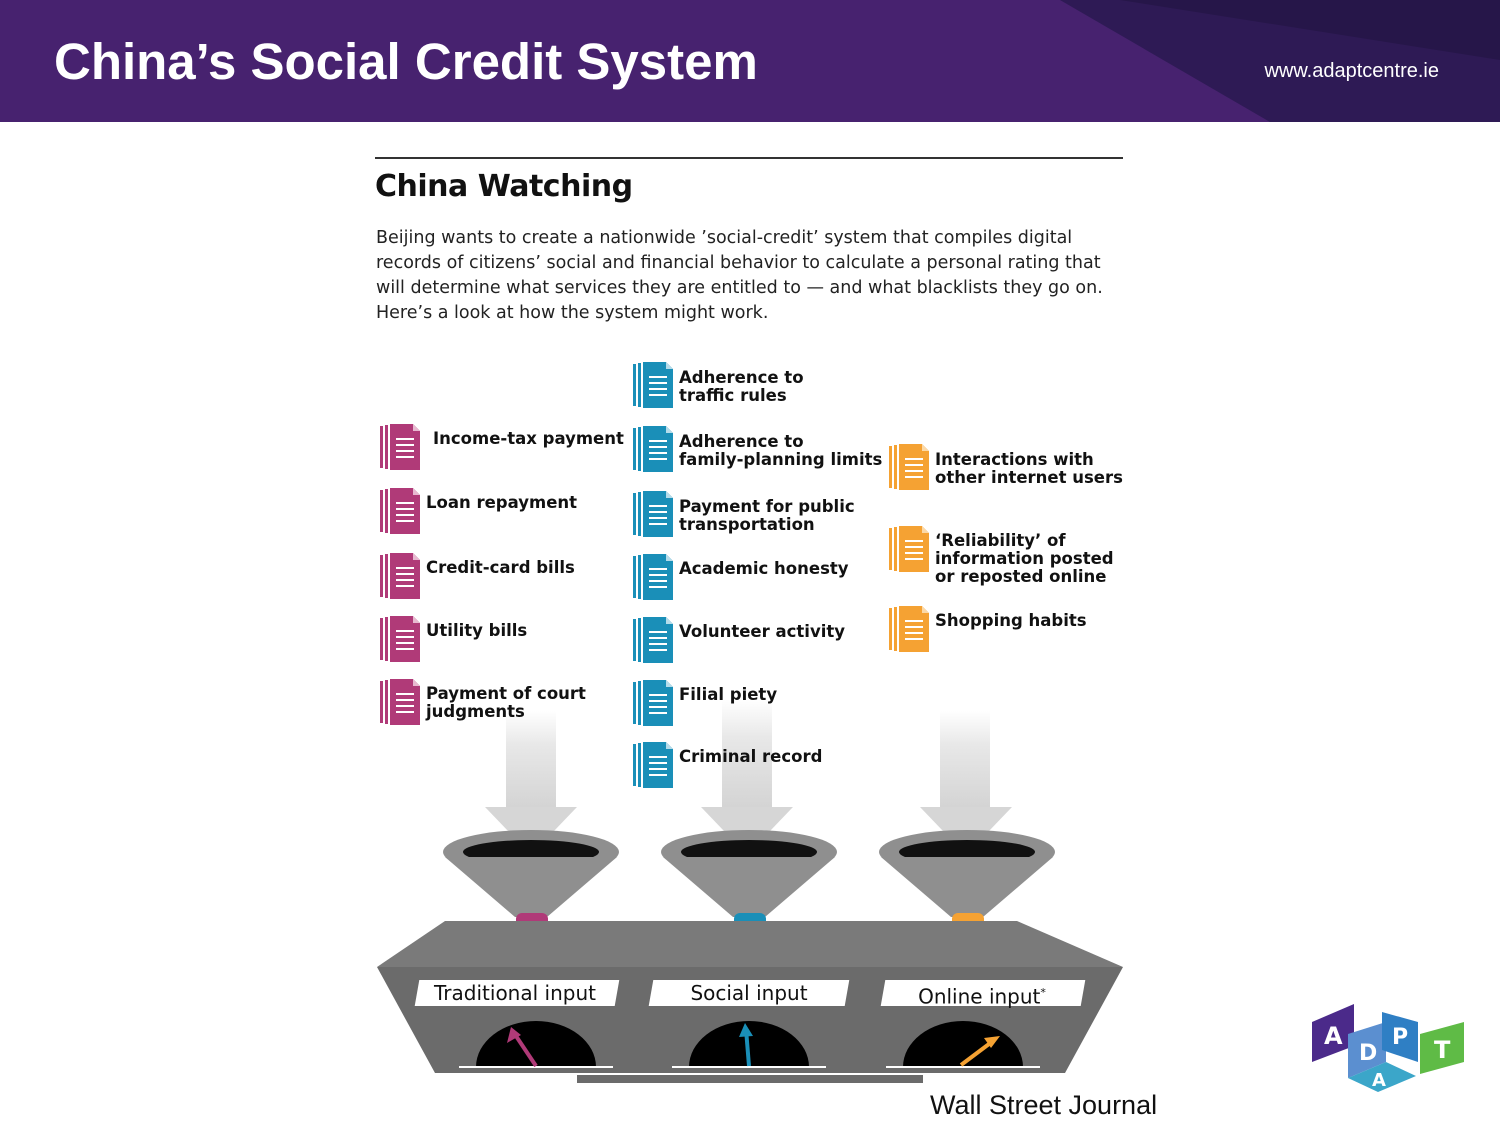 The width and height of the screenshot is (1500, 1125). I want to click on logo-letter-d: D, so click(1368, 1053).